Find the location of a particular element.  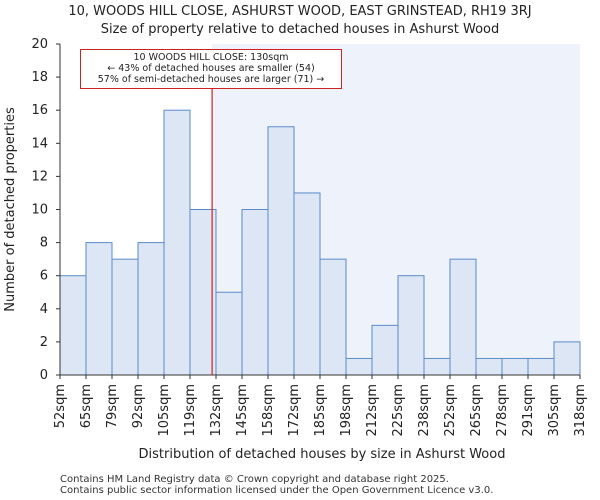

y-axis-title: Number of detached properties is located at coordinates (10, 209).